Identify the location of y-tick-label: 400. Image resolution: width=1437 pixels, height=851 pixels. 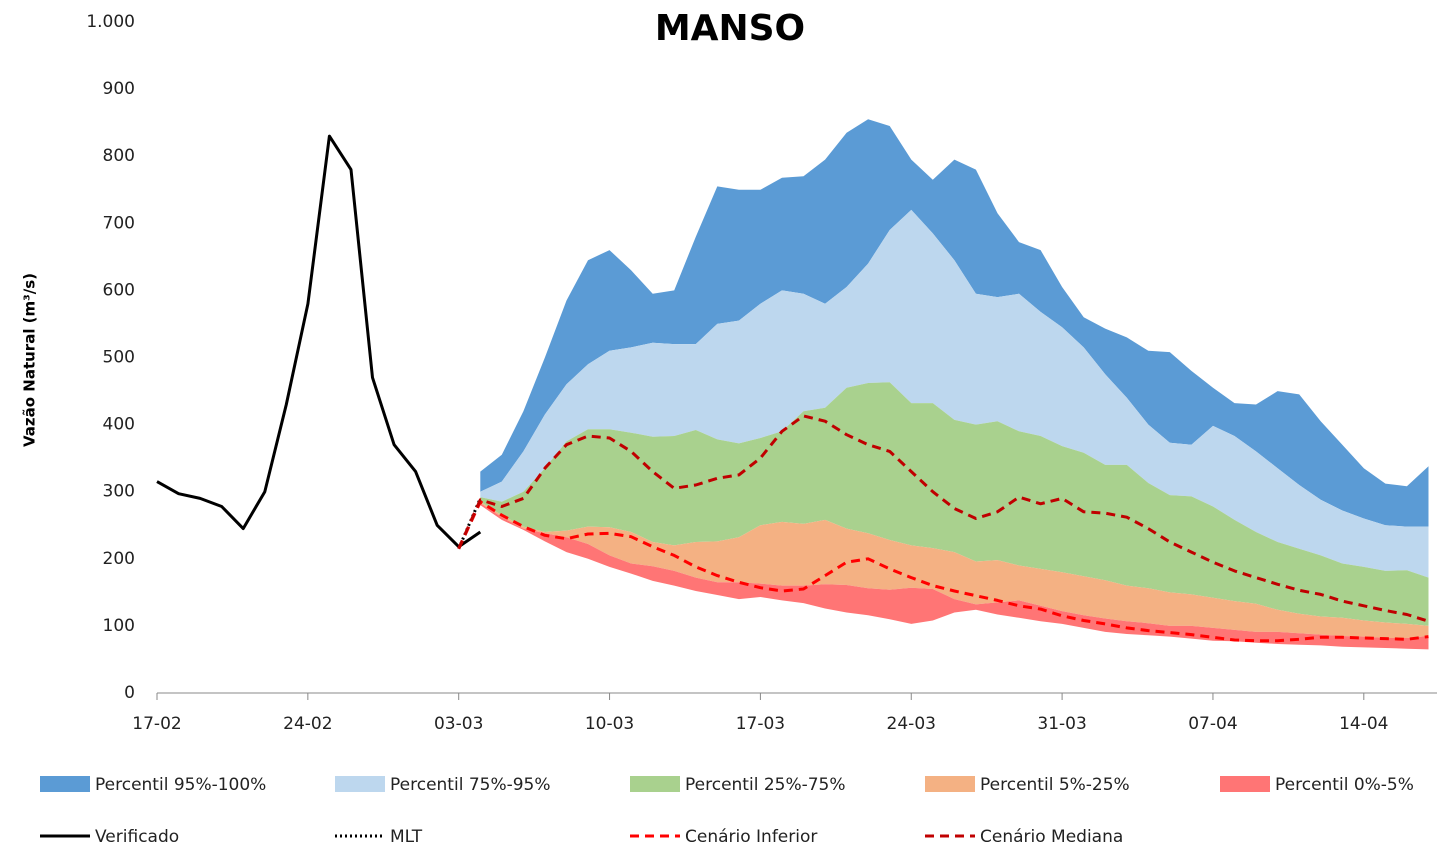
(119, 425).